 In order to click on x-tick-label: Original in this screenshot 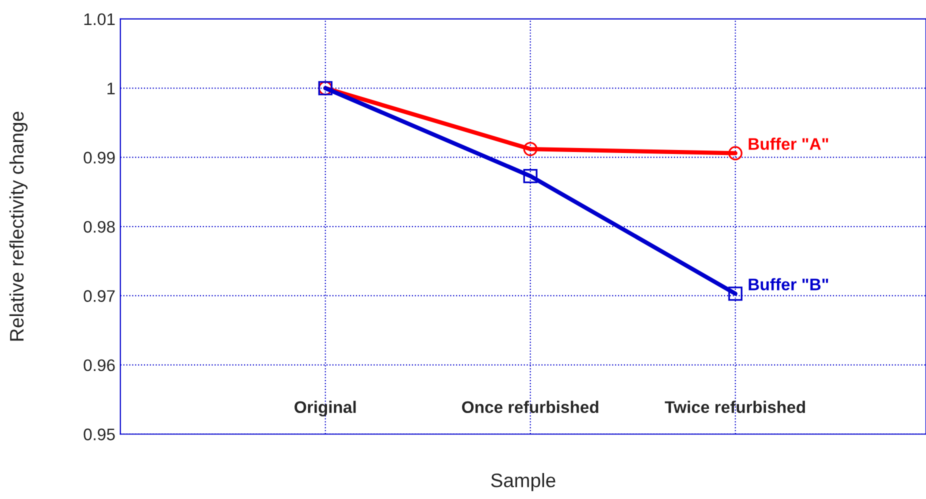, I will do `click(325, 408)`.